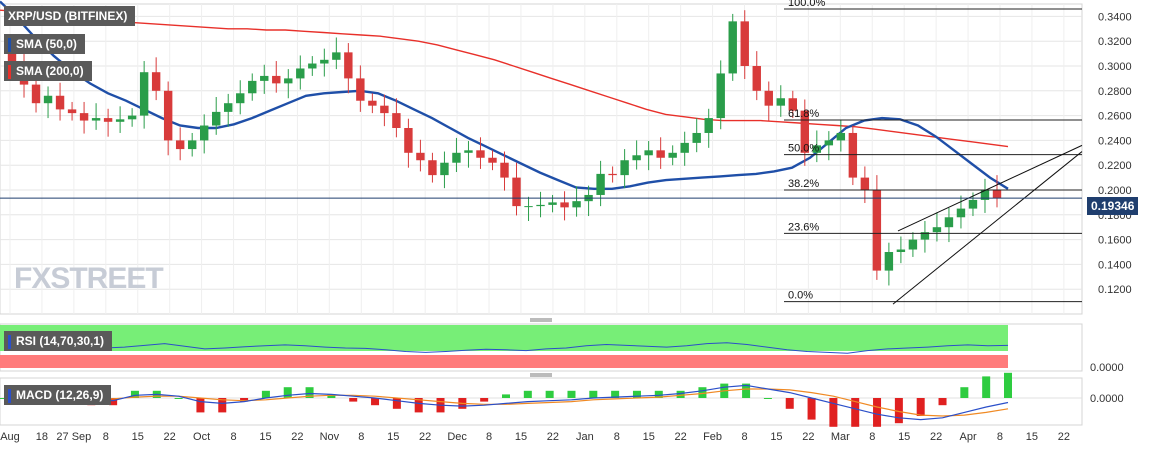 The image size is (1153, 453). What do you see at coordinates (9, 341) in the screenshot?
I see `rsi-swatch` at bounding box center [9, 341].